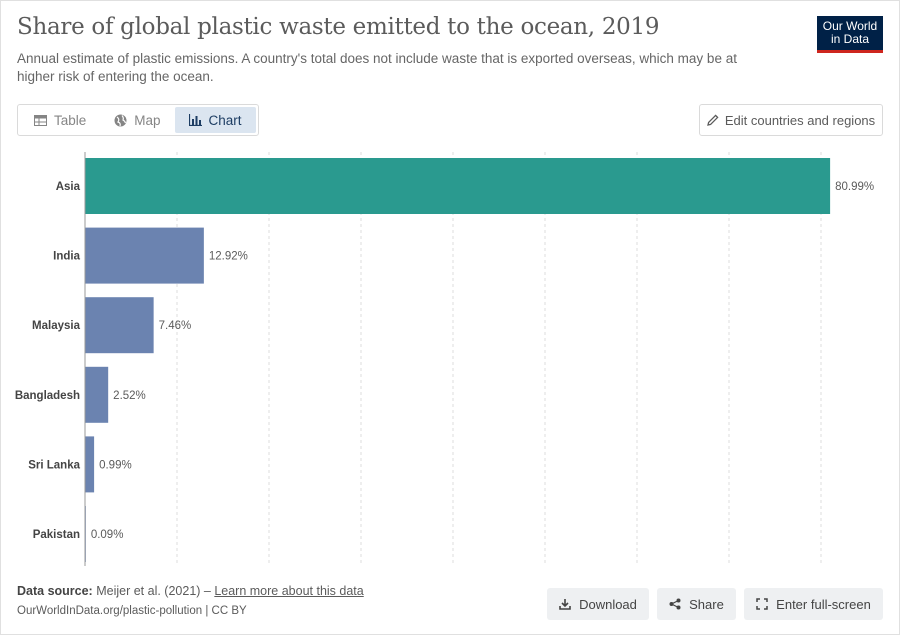  Describe the element at coordinates (675, 604) in the screenshot. I see `share-icon` at that location.